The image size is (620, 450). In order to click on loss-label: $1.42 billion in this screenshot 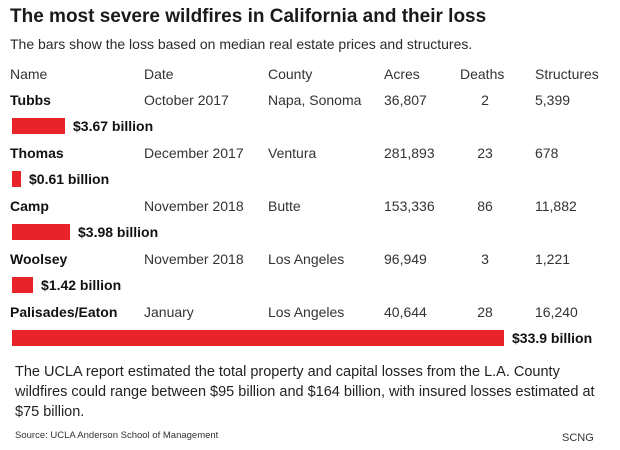, I will do `click(81, 285)`.